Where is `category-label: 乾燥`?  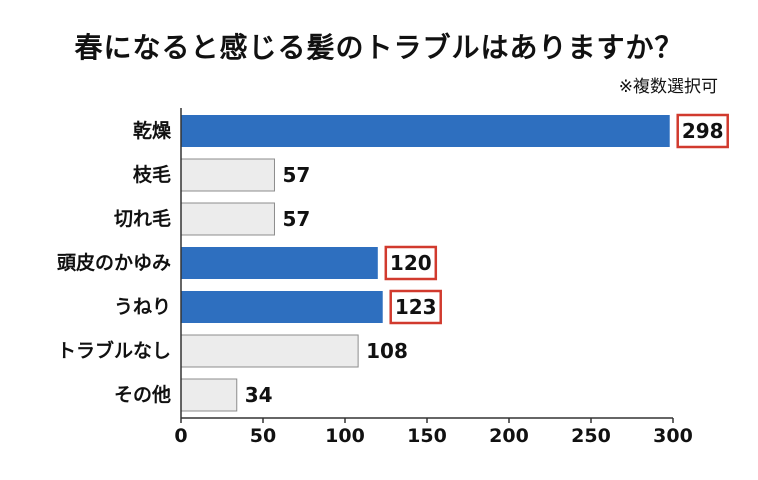 category-label: 乾燥 is located at coordinates (152, 130).